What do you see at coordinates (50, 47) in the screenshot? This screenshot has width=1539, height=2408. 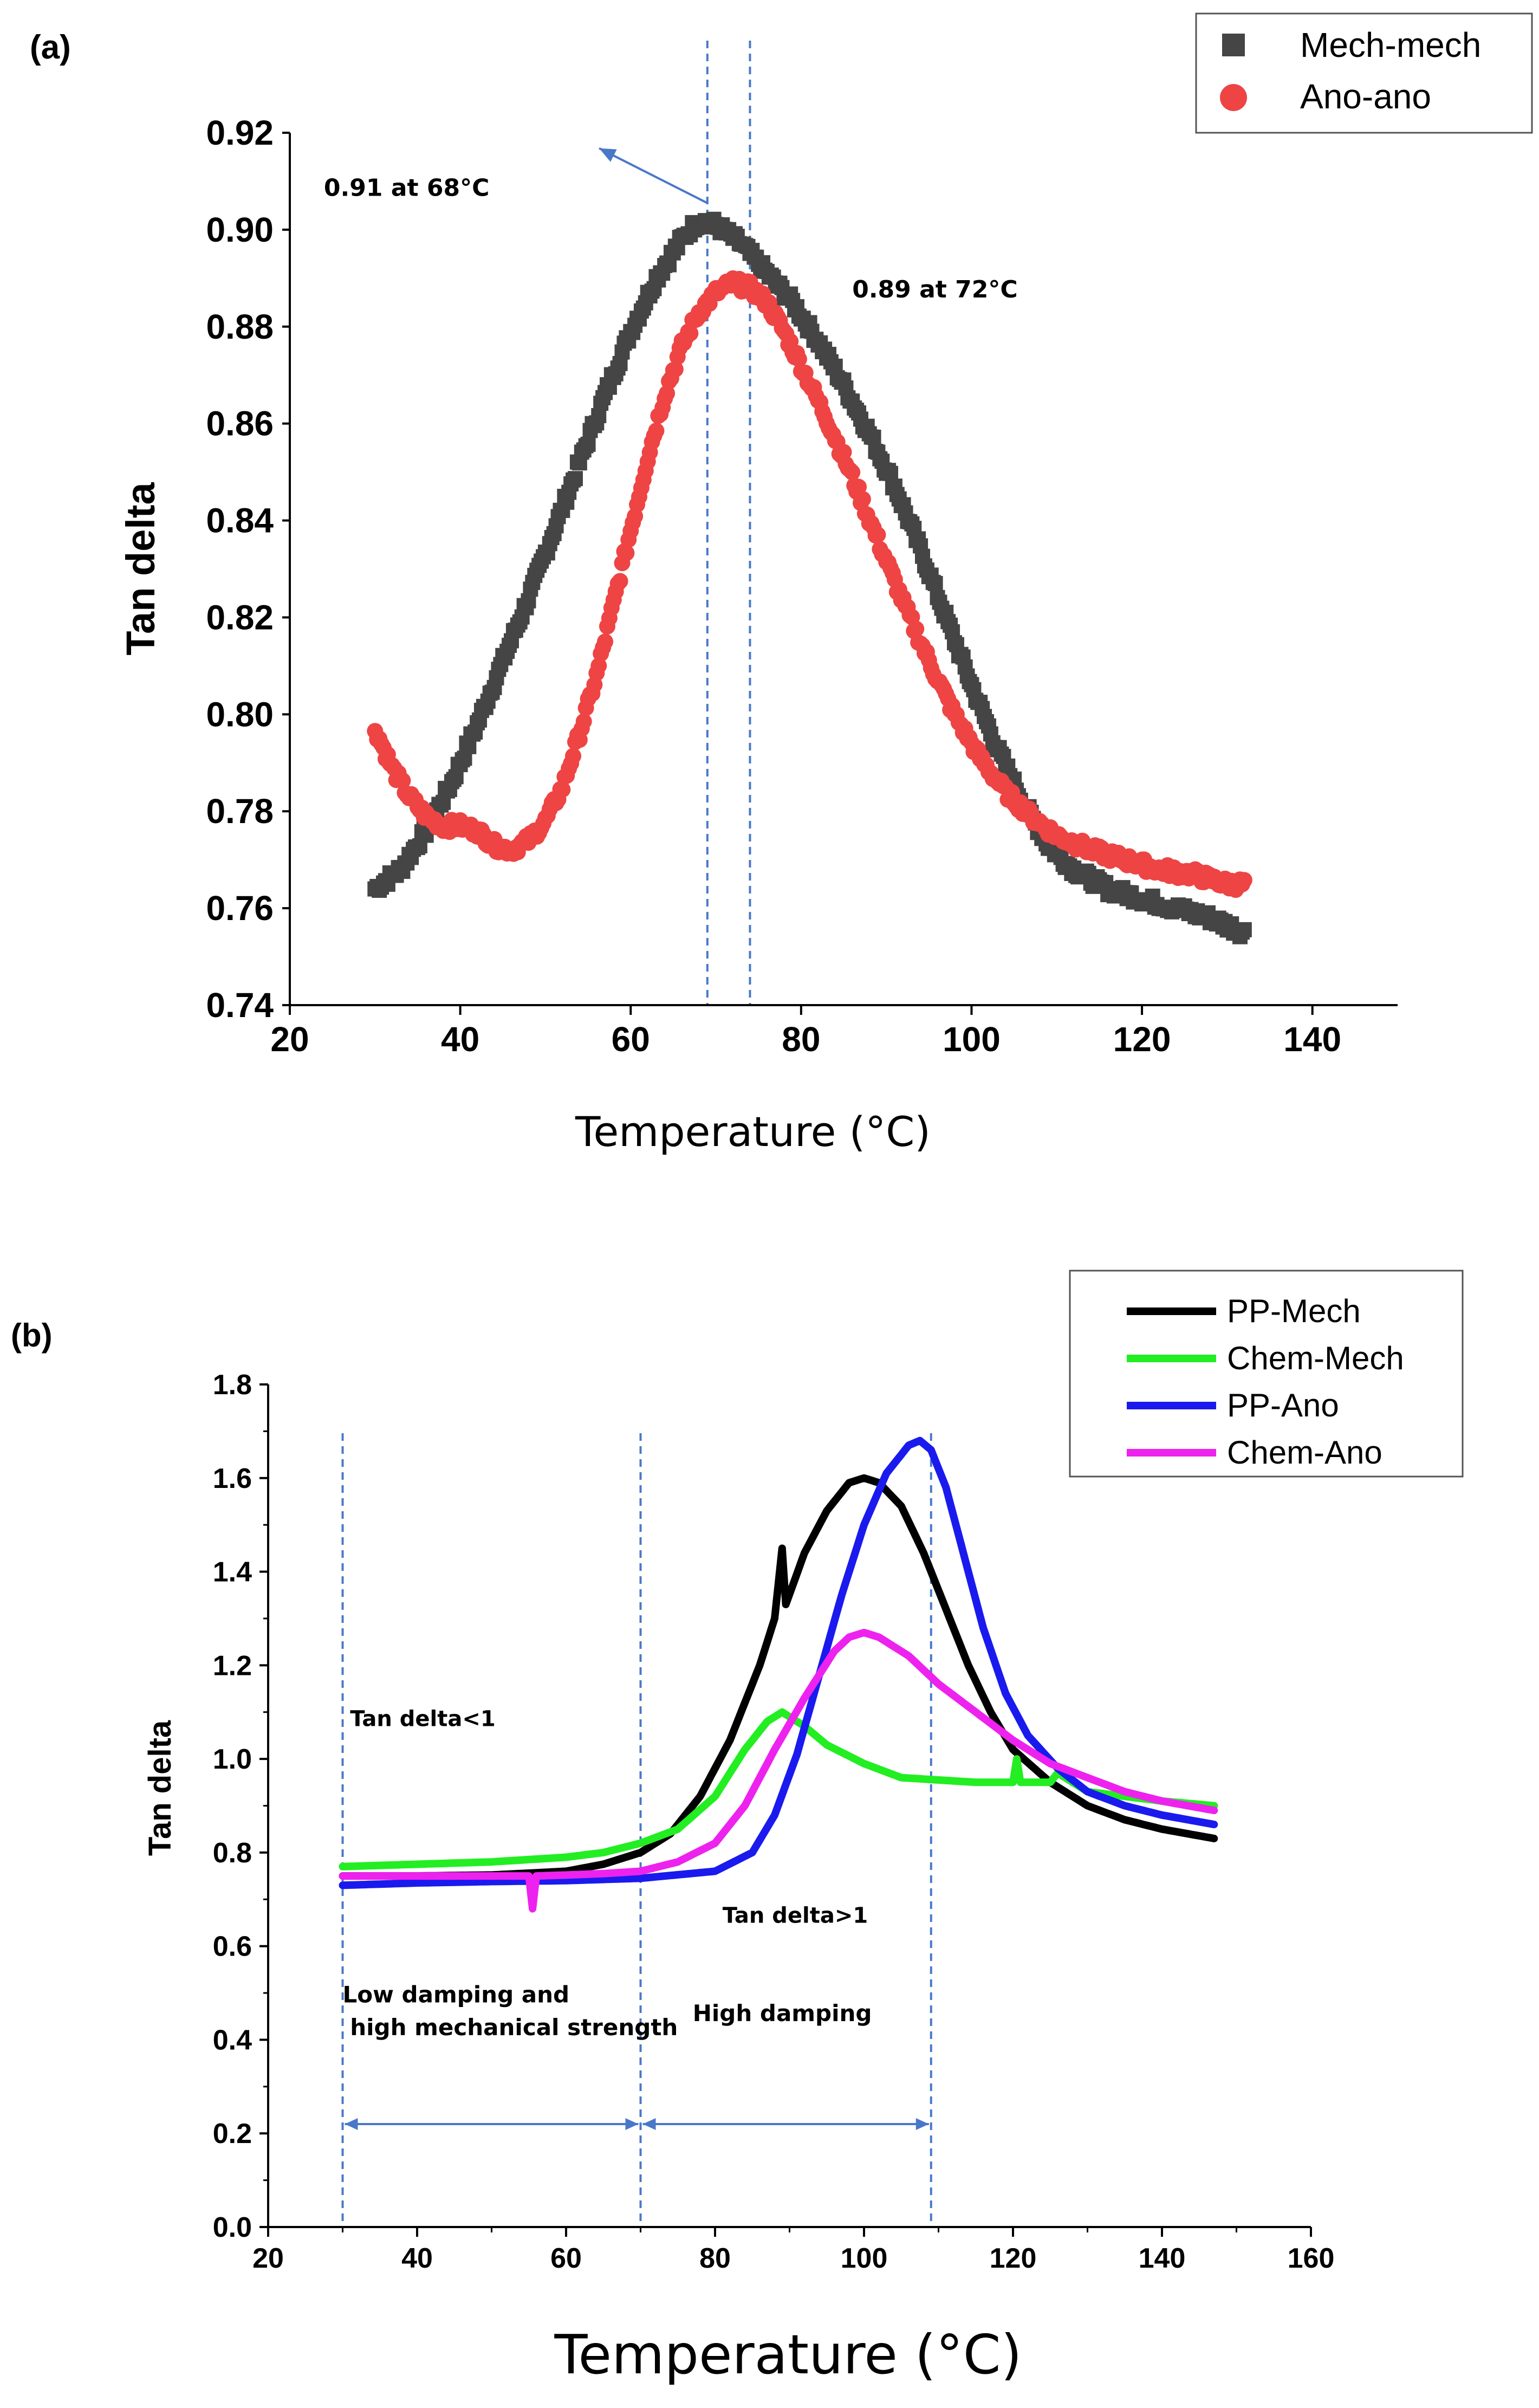 I see `panel-a-label: (a)` at bounding box center [50, 47].